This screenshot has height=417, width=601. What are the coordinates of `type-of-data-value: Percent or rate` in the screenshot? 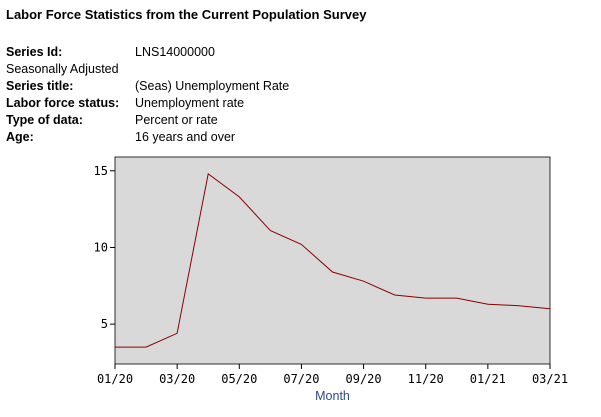 It's located at (176, 120).